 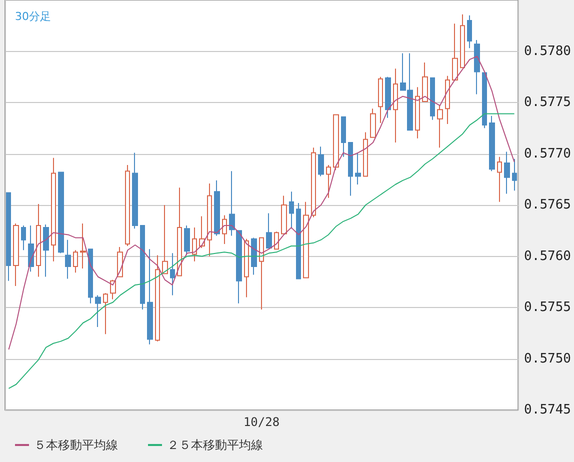 What do you see at coordinates (261, 422) in the screenshot?
I see `x-tick-label: 10/28` at bounding box center [261, 422].